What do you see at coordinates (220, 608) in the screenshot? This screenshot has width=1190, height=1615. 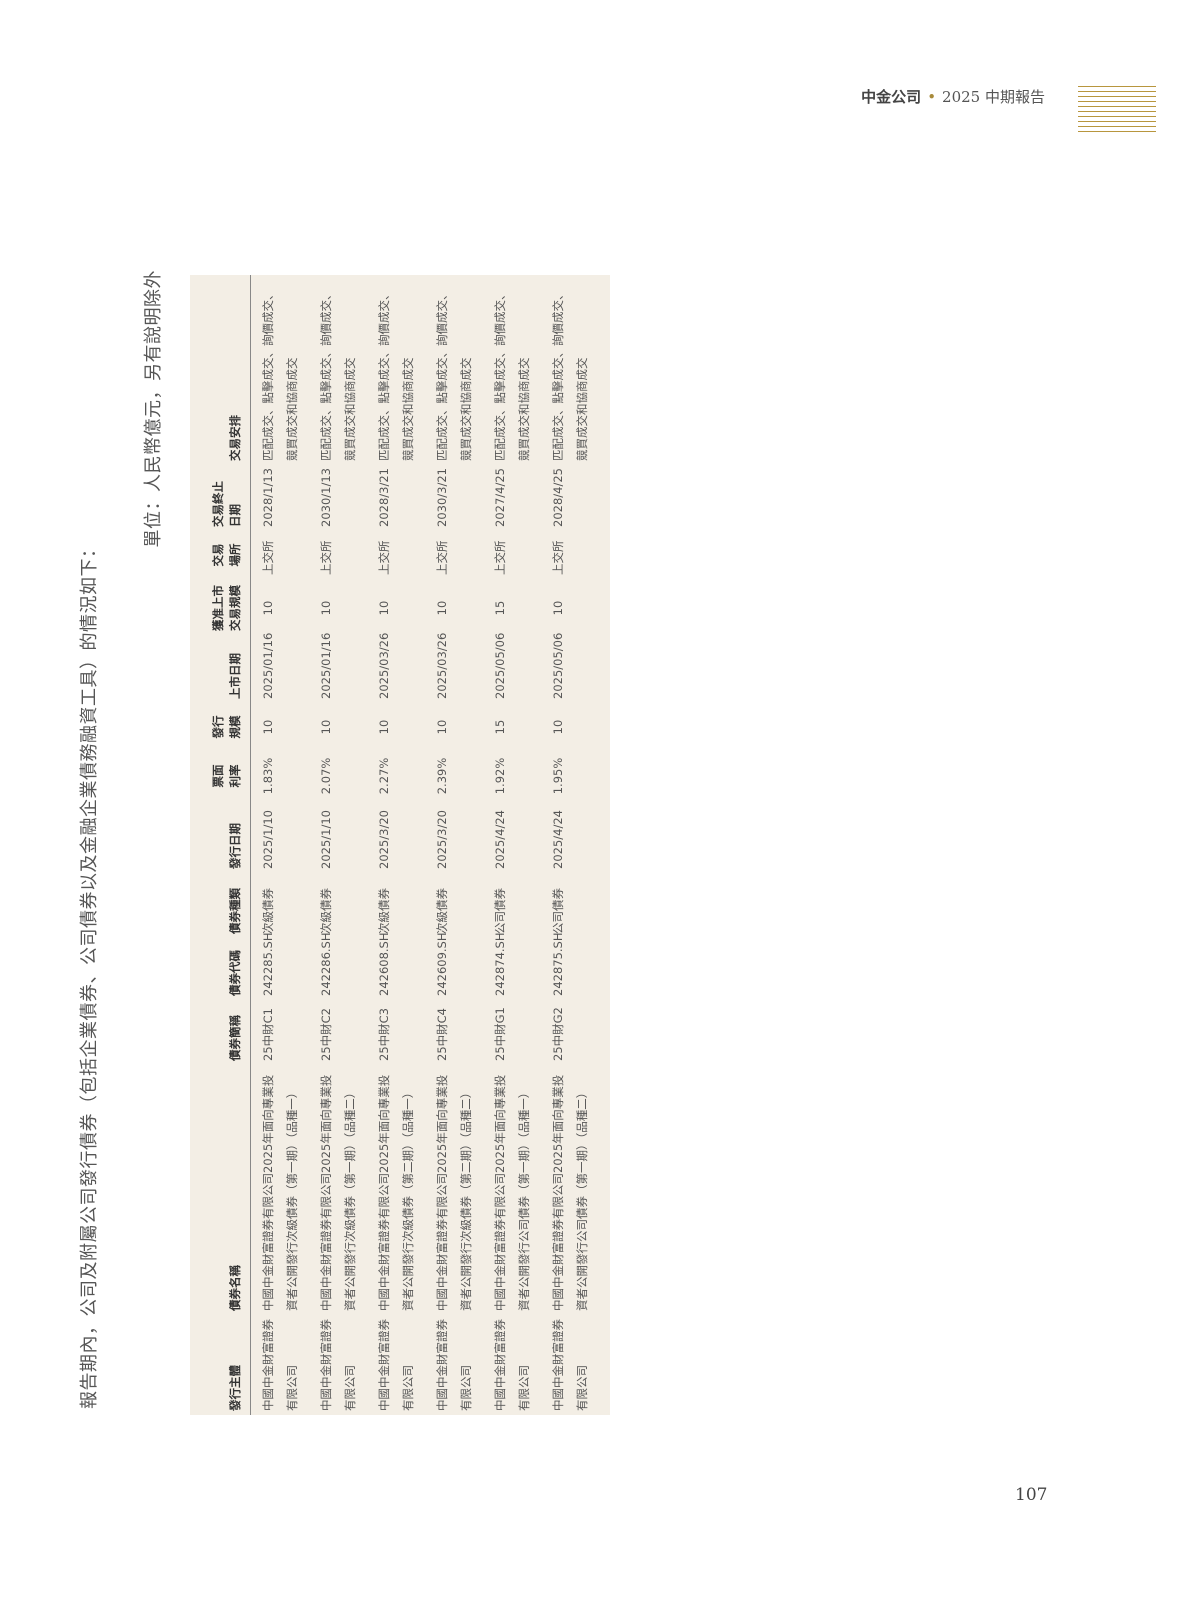 I see `column-header: 獲准上市 交易規模` at bounding box center [220, 608].